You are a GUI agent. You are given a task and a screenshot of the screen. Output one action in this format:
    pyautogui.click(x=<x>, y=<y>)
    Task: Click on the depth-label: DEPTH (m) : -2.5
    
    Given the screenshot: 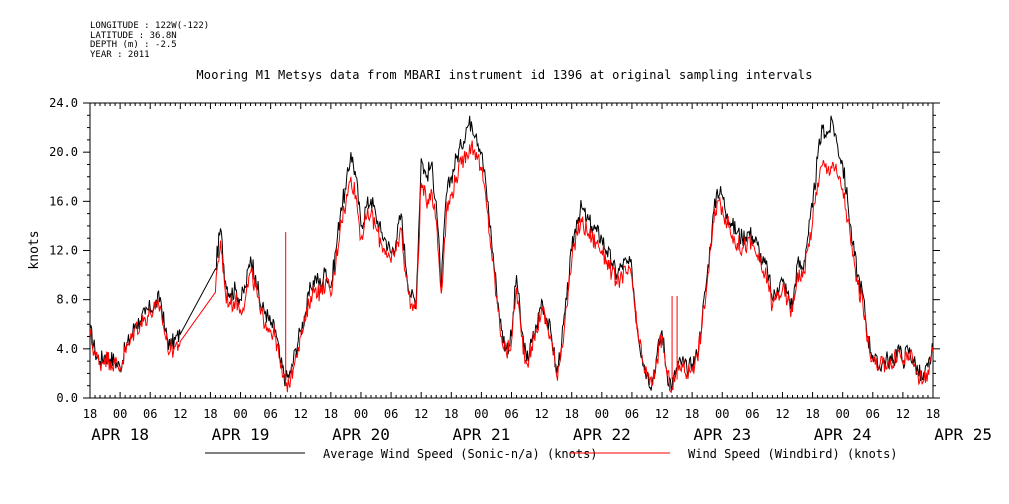 What is the action you would take?
    pyautogui.click(x=133, y=45)
    